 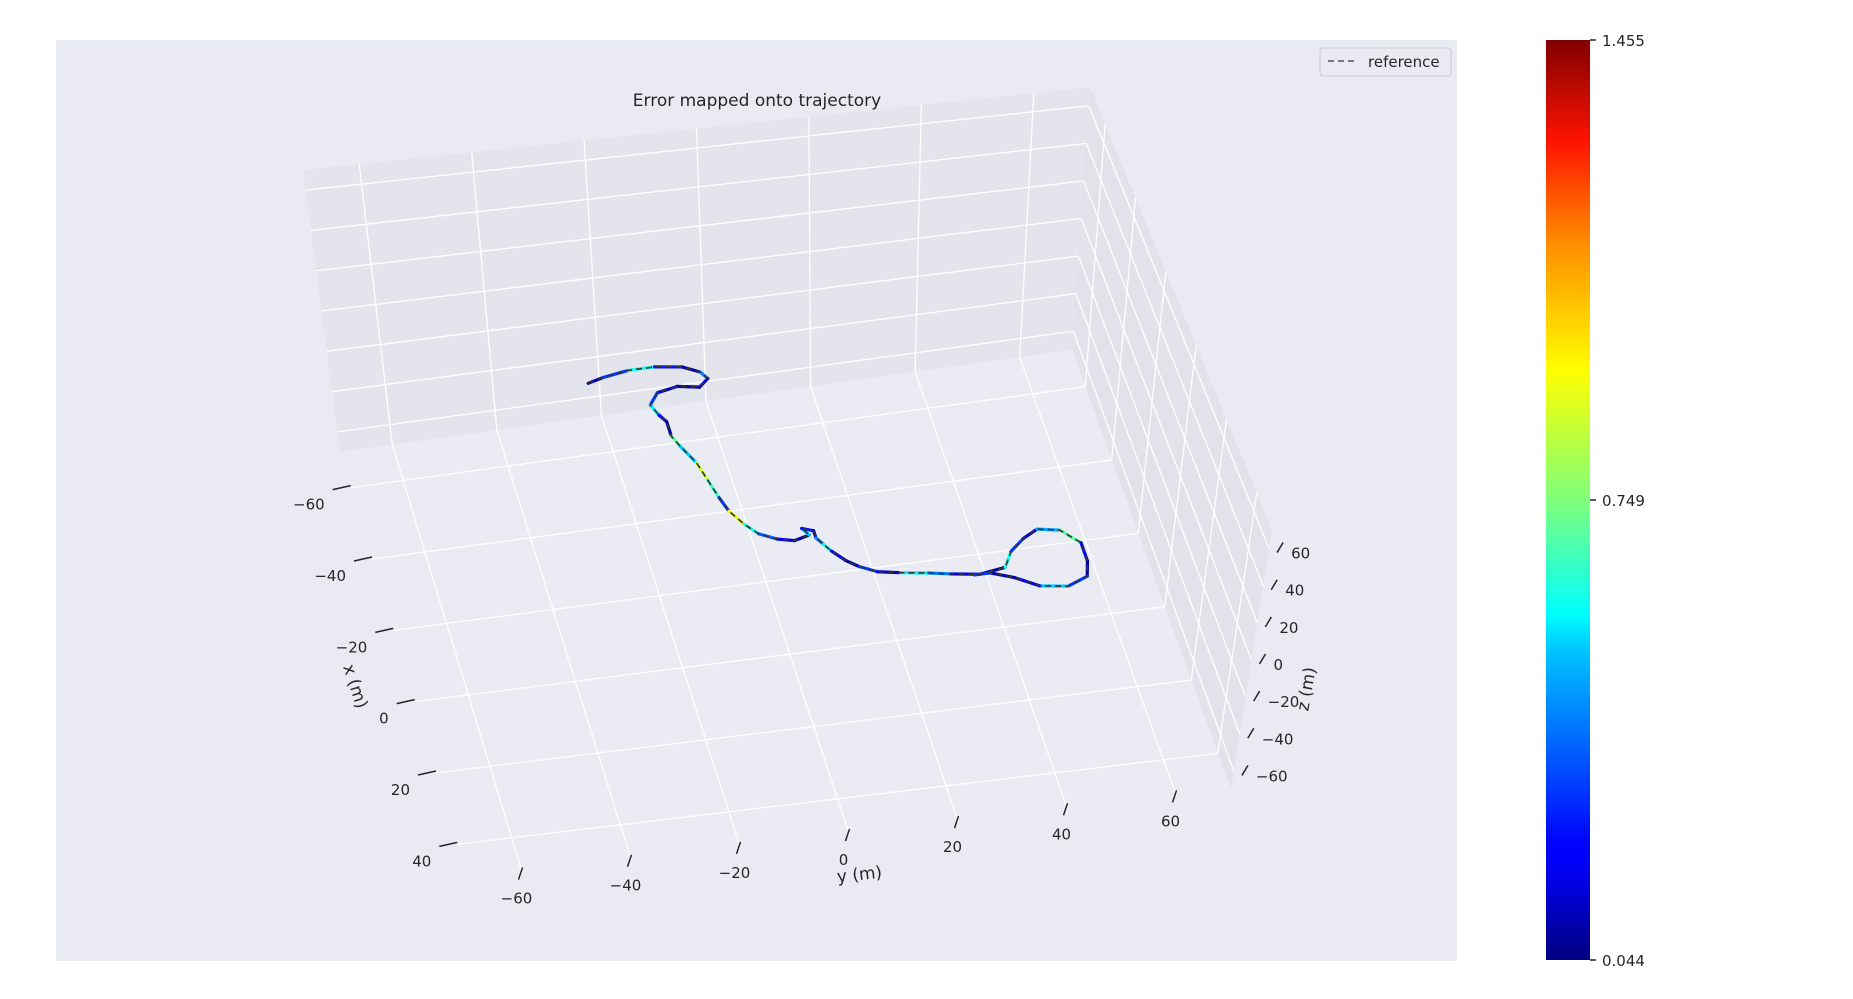 I want to click on y-tick-label: −40, so click(x=626, y=886).